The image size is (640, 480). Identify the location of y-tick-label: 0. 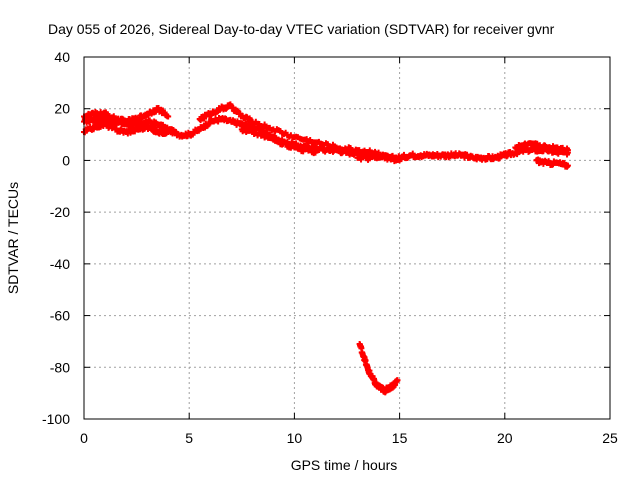
(66, 160).